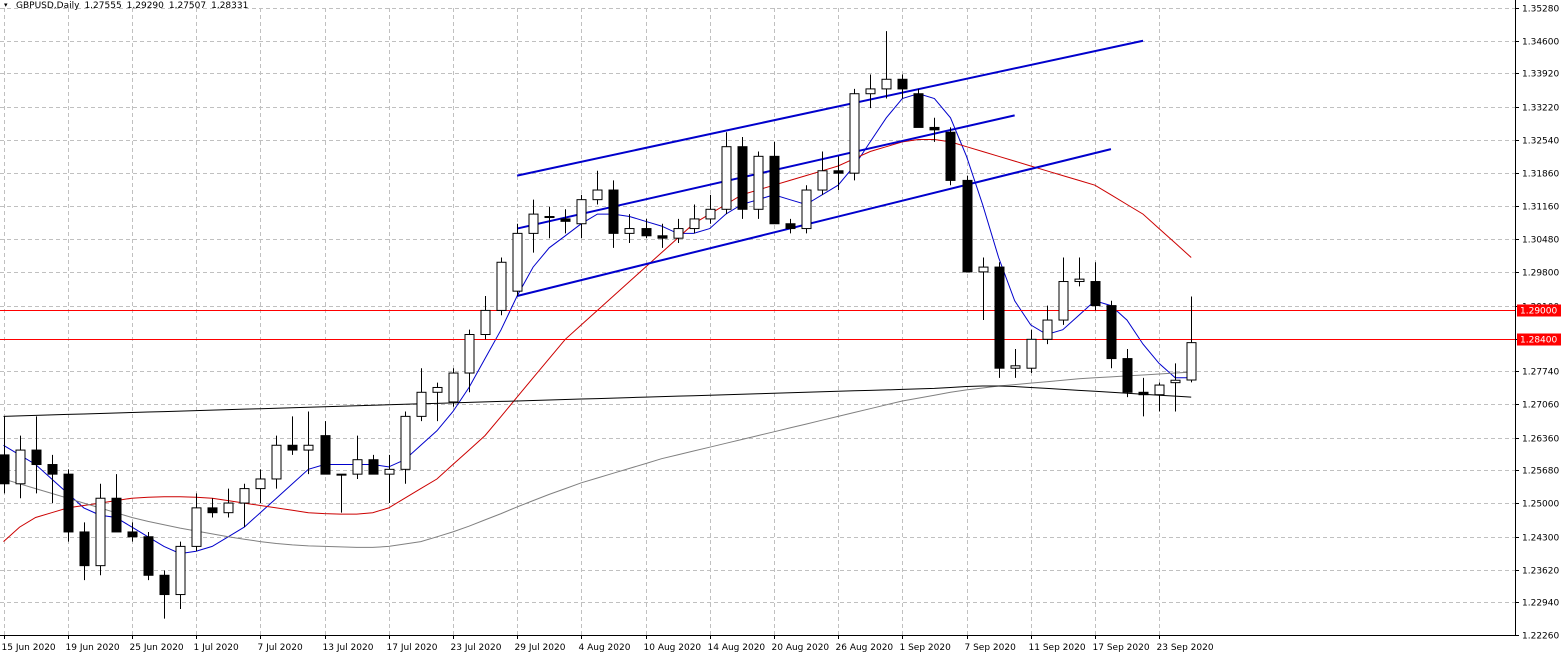 The height and width of the screenshot is (665, 1562). Describe the element at coordinates (348, 648) in the screenshot. I see `time-tick-label: 13 Jul 2020` at that location.